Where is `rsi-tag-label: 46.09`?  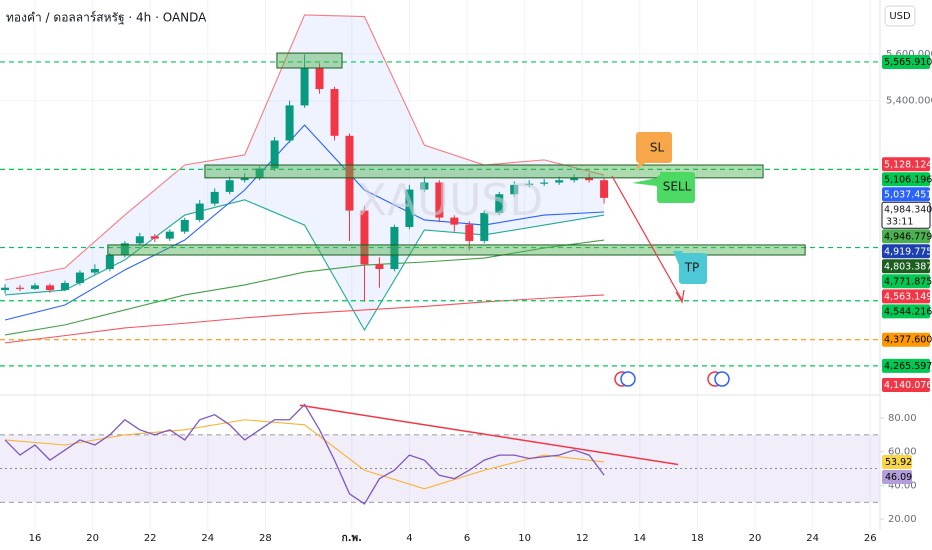 rsi-tag-label: 46.09 is located at coordinates (898, 477).